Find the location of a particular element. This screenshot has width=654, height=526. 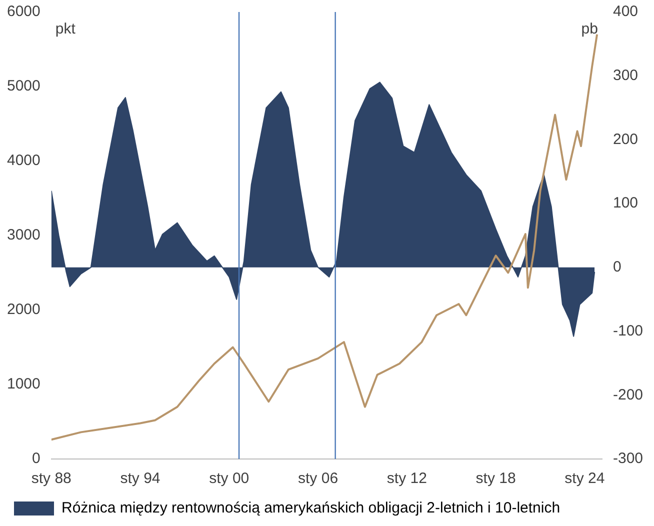

y2-tick-label: 200 is located at coordinates (625, 139).